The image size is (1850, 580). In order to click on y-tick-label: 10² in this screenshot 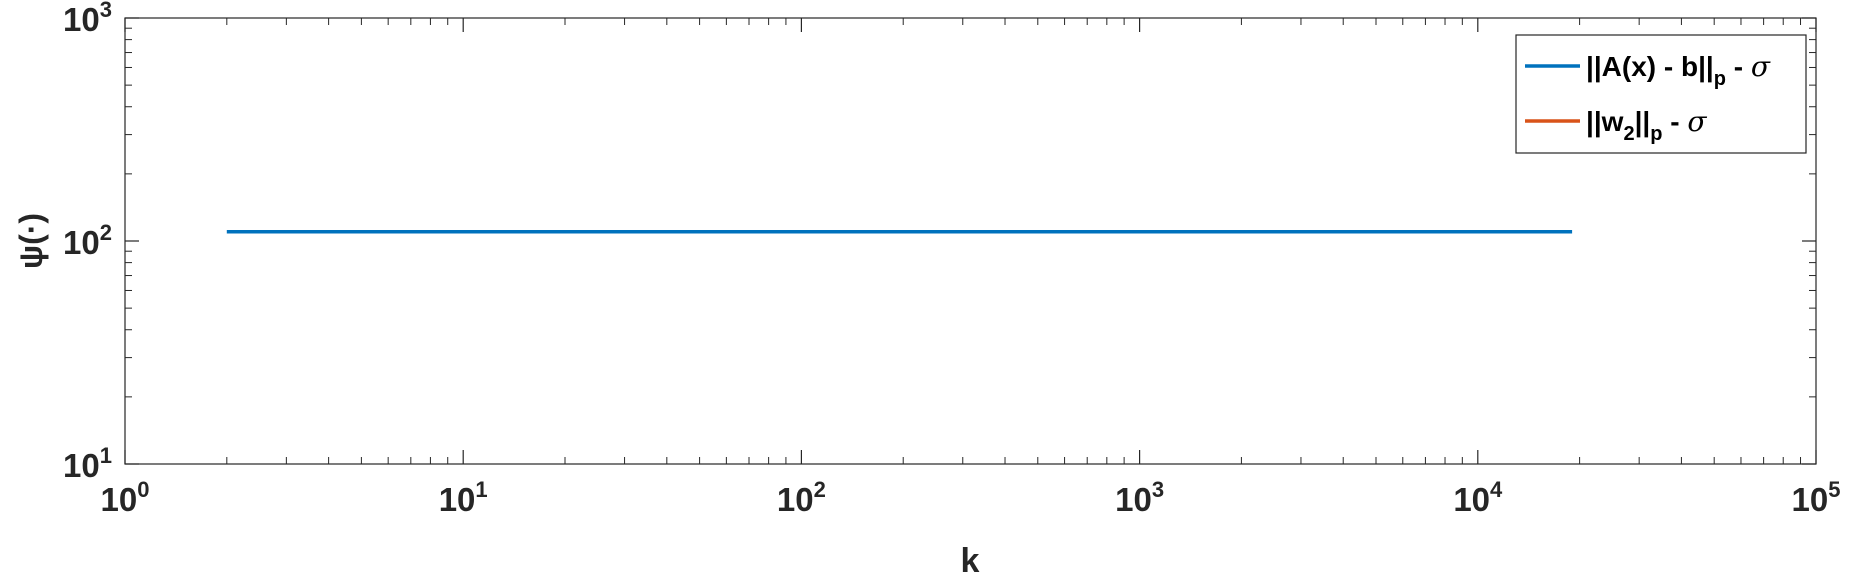, I will do `click(87, 240)`.